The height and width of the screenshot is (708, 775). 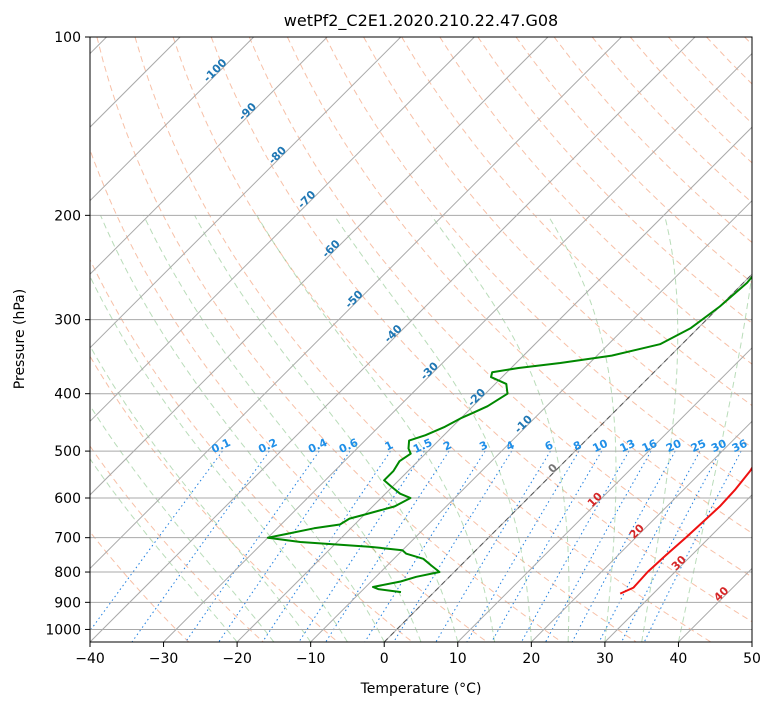 I want to click on x-axis: −40 −30 −20 −10 0 10 20 30 40 50, so click(x=418, y=654).